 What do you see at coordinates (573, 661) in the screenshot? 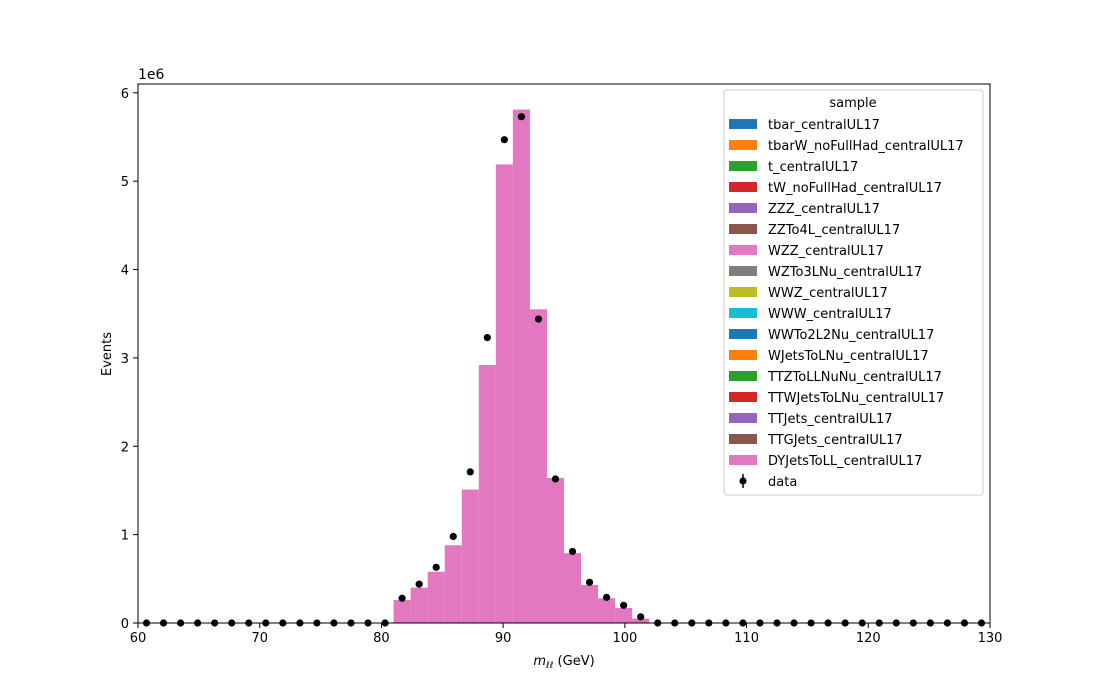
I see `x-axis-label-unit: (GeV)` at bounding box center [573, 661].